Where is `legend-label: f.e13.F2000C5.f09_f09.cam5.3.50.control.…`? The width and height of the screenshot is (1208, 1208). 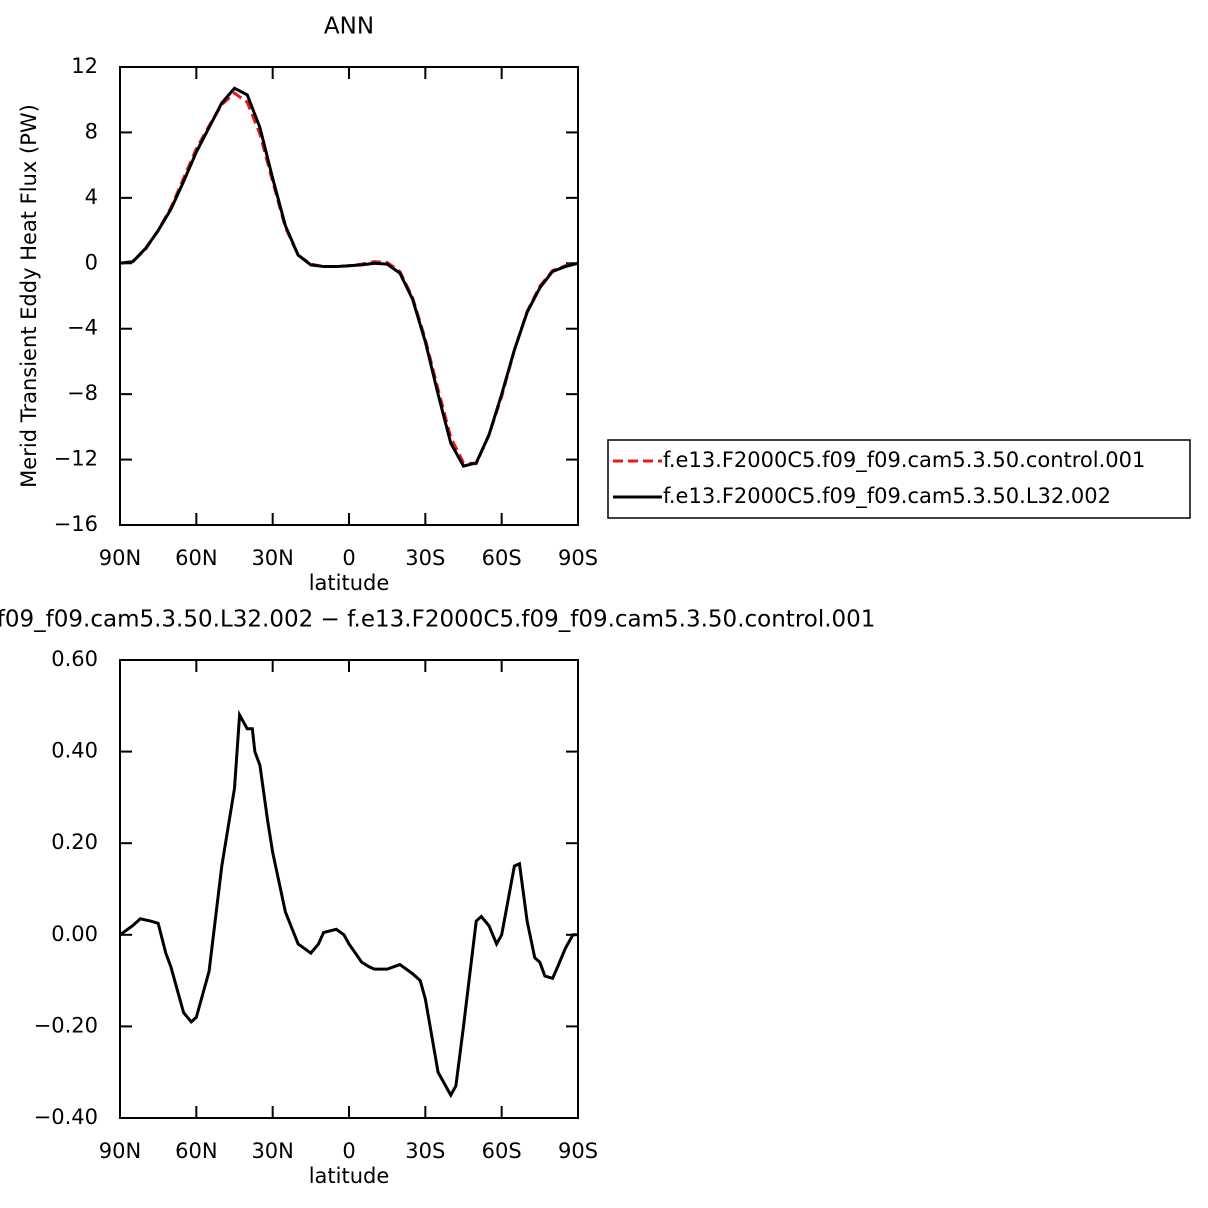 legend-label: f.e13.F2000C5.f09_f09.cam5.3.50.control.… is located at coordinates (904, 460).